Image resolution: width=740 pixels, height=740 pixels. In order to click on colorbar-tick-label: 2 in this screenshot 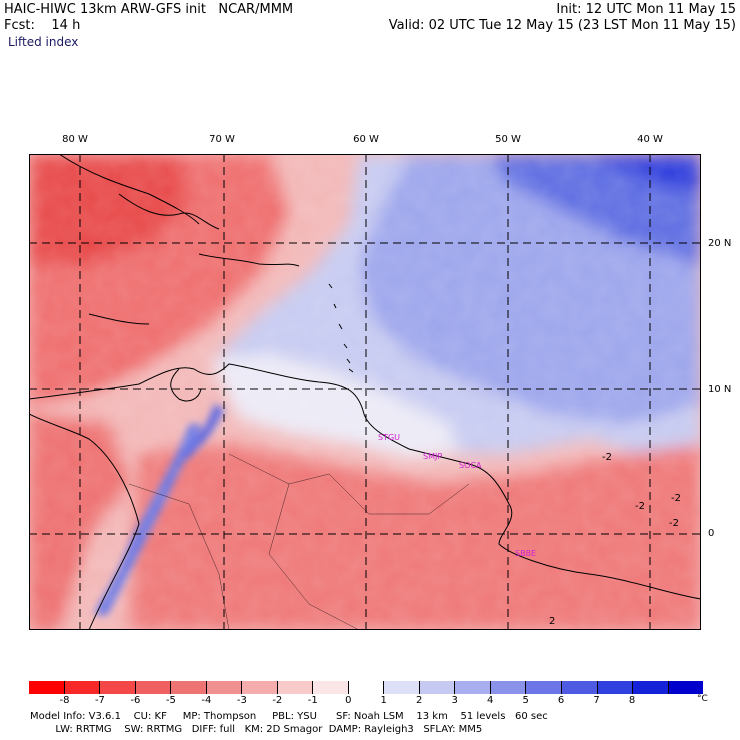, I will do `click(419, 700)`.